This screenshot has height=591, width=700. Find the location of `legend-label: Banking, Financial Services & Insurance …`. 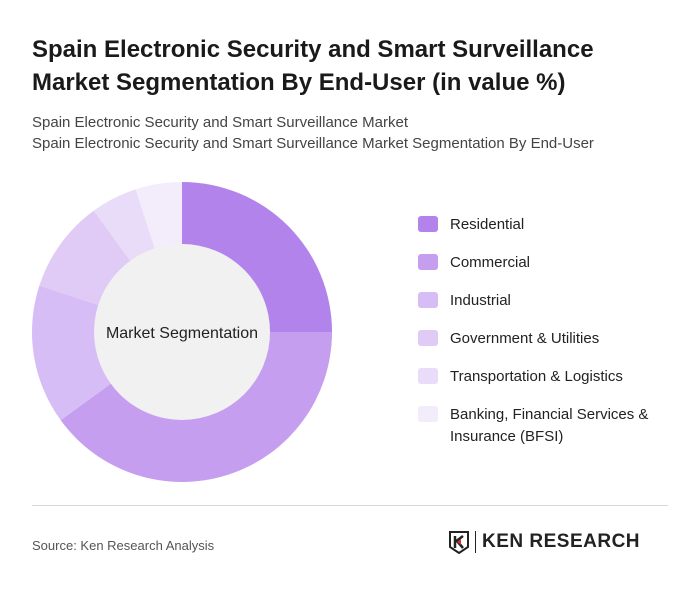

legend-label: Banking, Financial Services & Insurance … is located at coordinates (549, 425).